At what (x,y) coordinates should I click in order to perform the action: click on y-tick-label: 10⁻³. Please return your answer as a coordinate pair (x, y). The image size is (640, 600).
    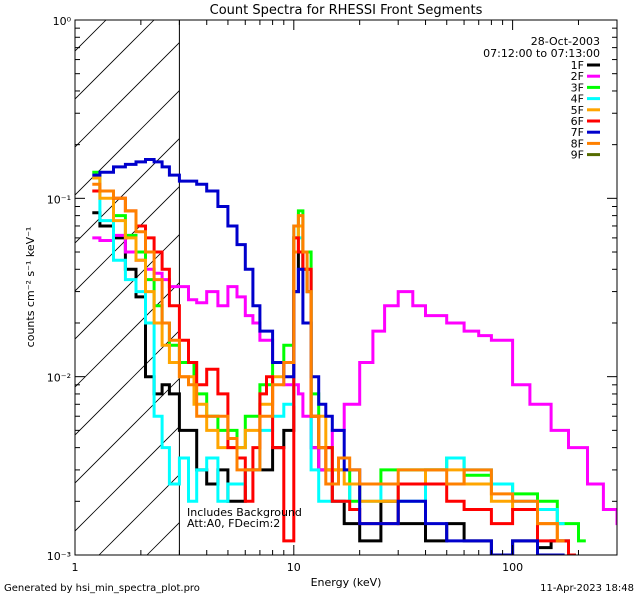
    Looking at the image, I should click on (59, 556).